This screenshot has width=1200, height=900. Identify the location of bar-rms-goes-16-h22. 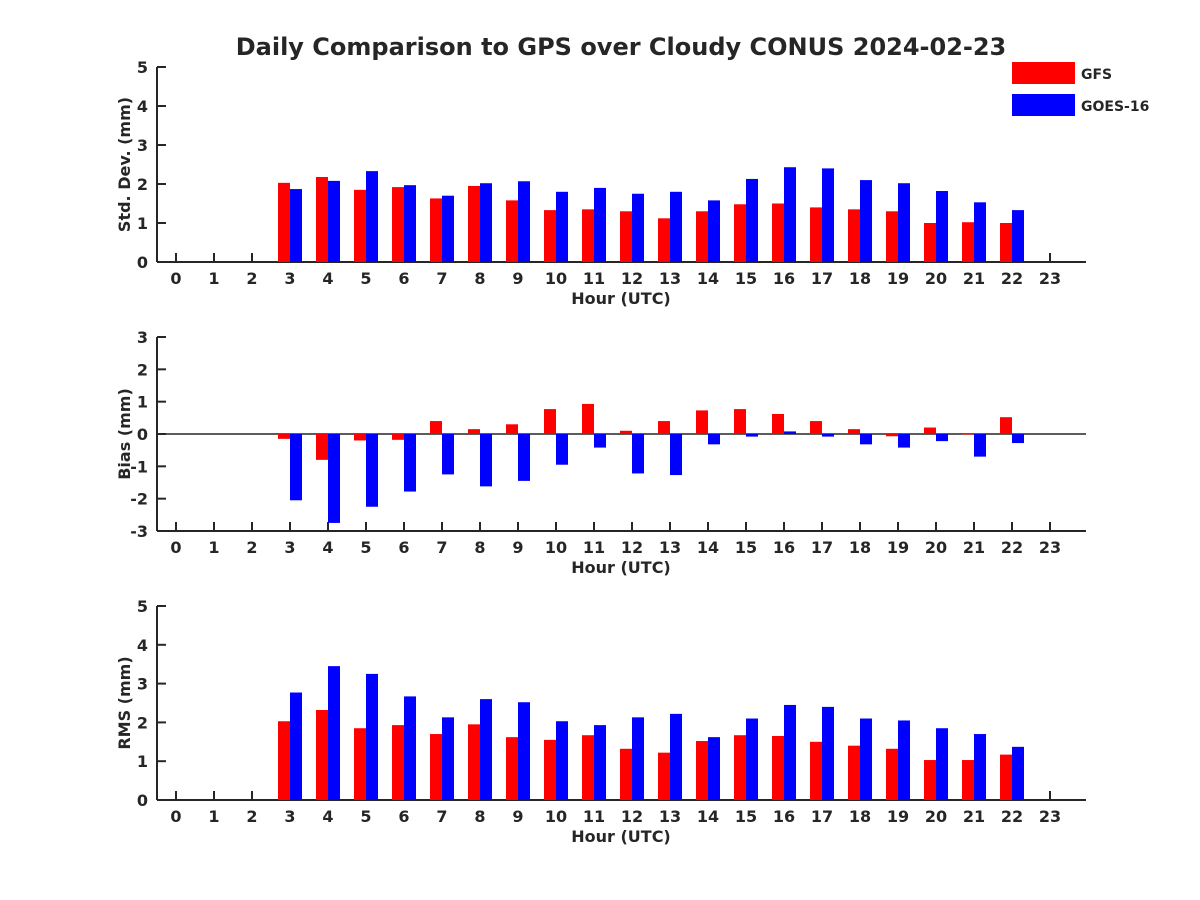
(1018, 773).